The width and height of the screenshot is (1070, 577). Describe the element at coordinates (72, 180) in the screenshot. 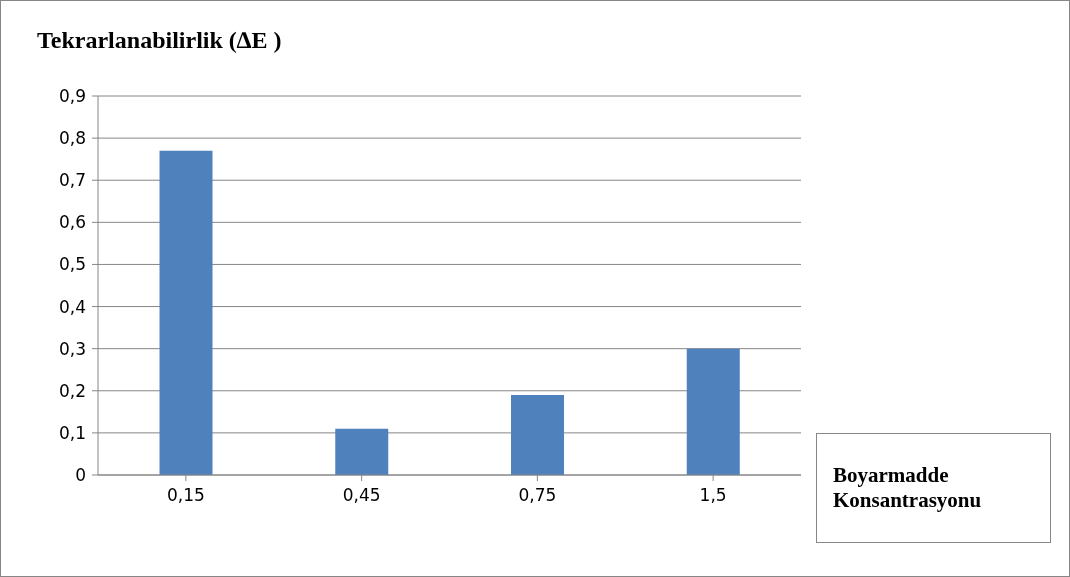

I see `y-tick-label: 0,7` at that location.